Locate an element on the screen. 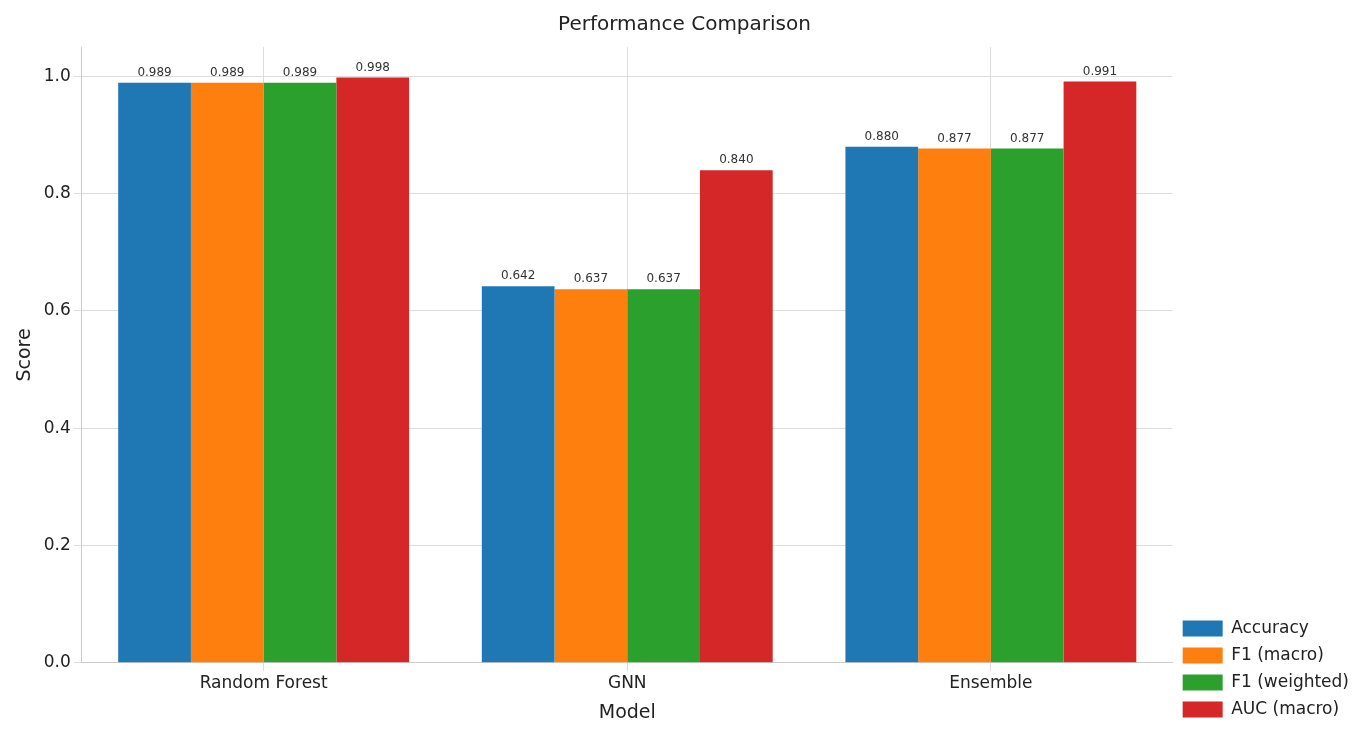 The image size is (1369, 733). x-tick-label: Ensemble is located at coordinates (991, 682).